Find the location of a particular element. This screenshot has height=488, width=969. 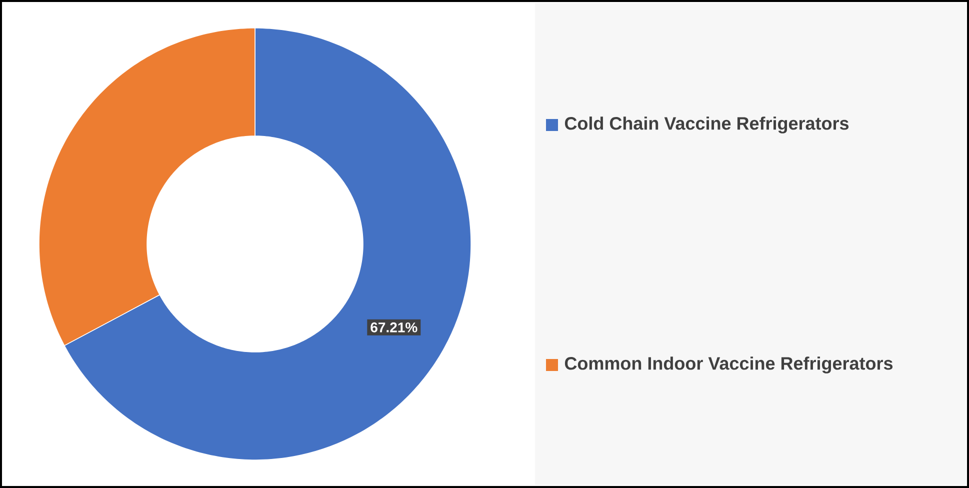

data-label: 67.21% is located at coordinates (394, 327).